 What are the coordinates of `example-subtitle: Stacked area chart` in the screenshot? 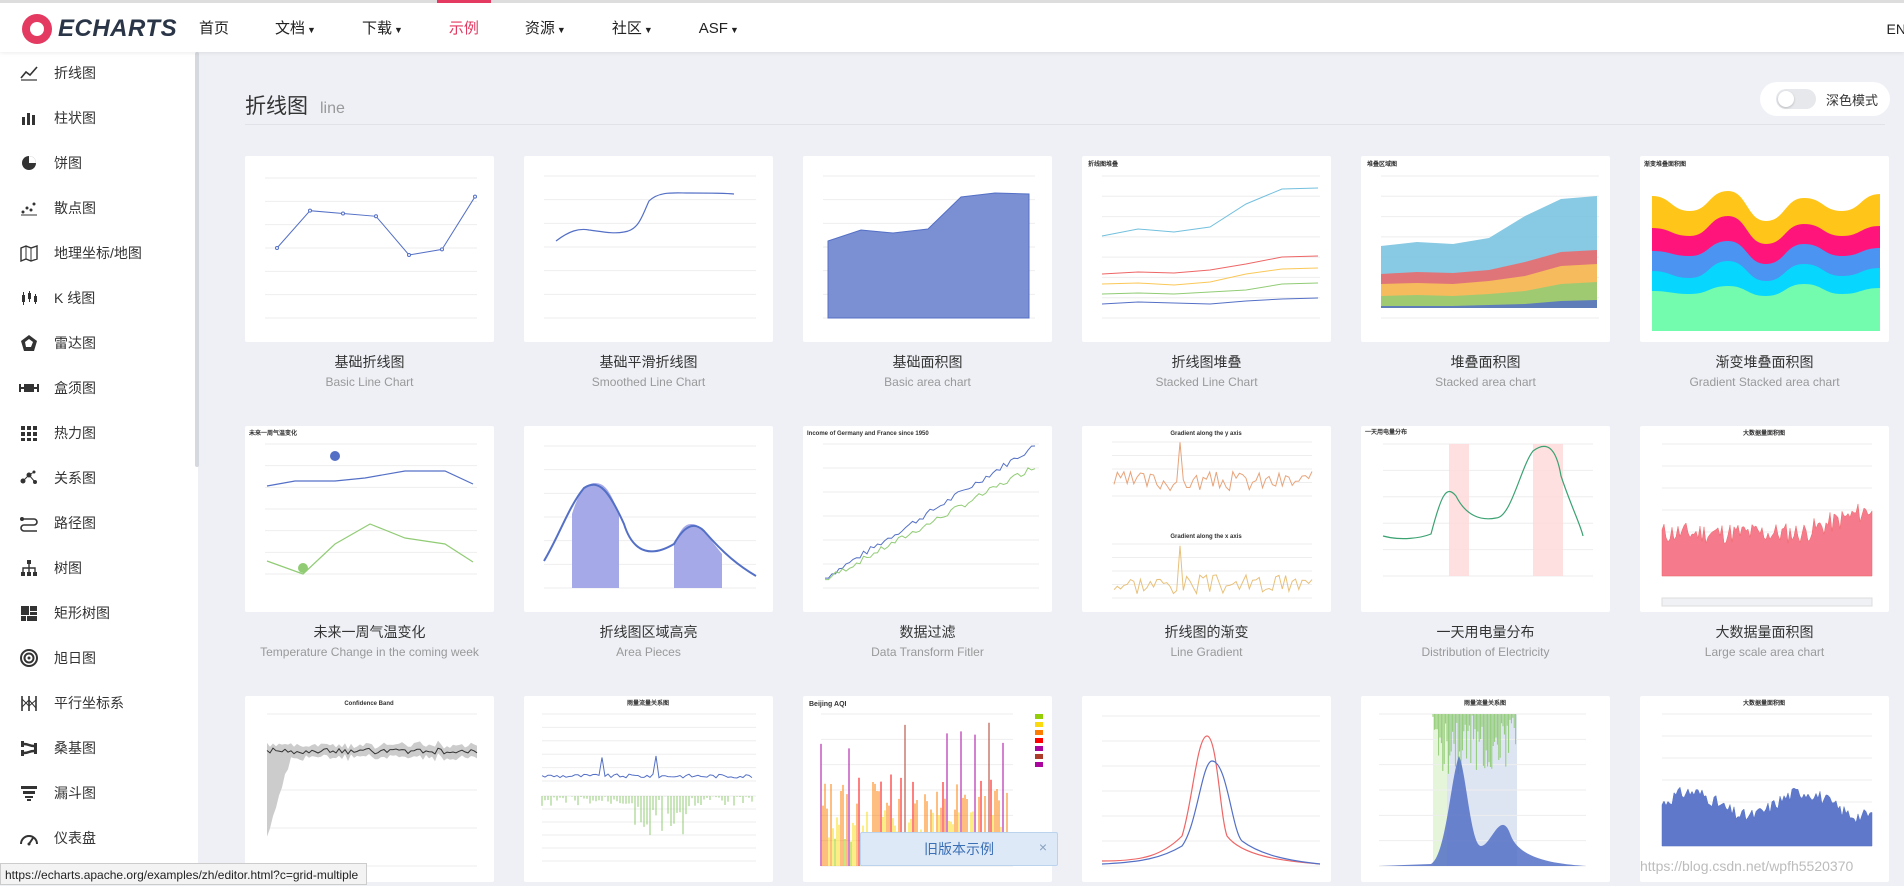 It's located at (1485, 382).